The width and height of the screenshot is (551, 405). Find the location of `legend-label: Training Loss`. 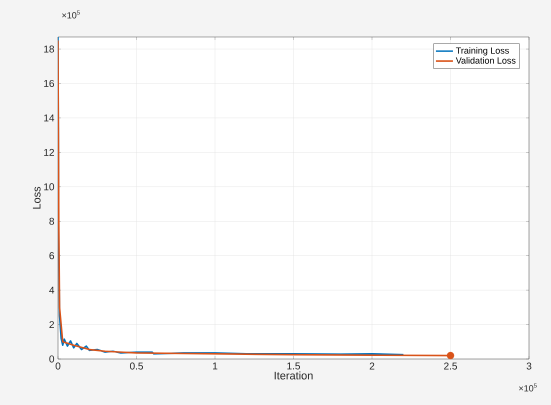

legend-label: Training Loss is located at coordinates (482, 51).